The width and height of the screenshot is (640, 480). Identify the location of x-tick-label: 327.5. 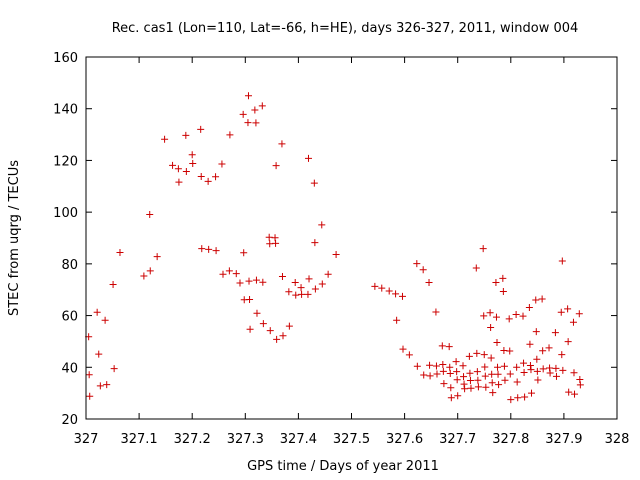
(351, 439).